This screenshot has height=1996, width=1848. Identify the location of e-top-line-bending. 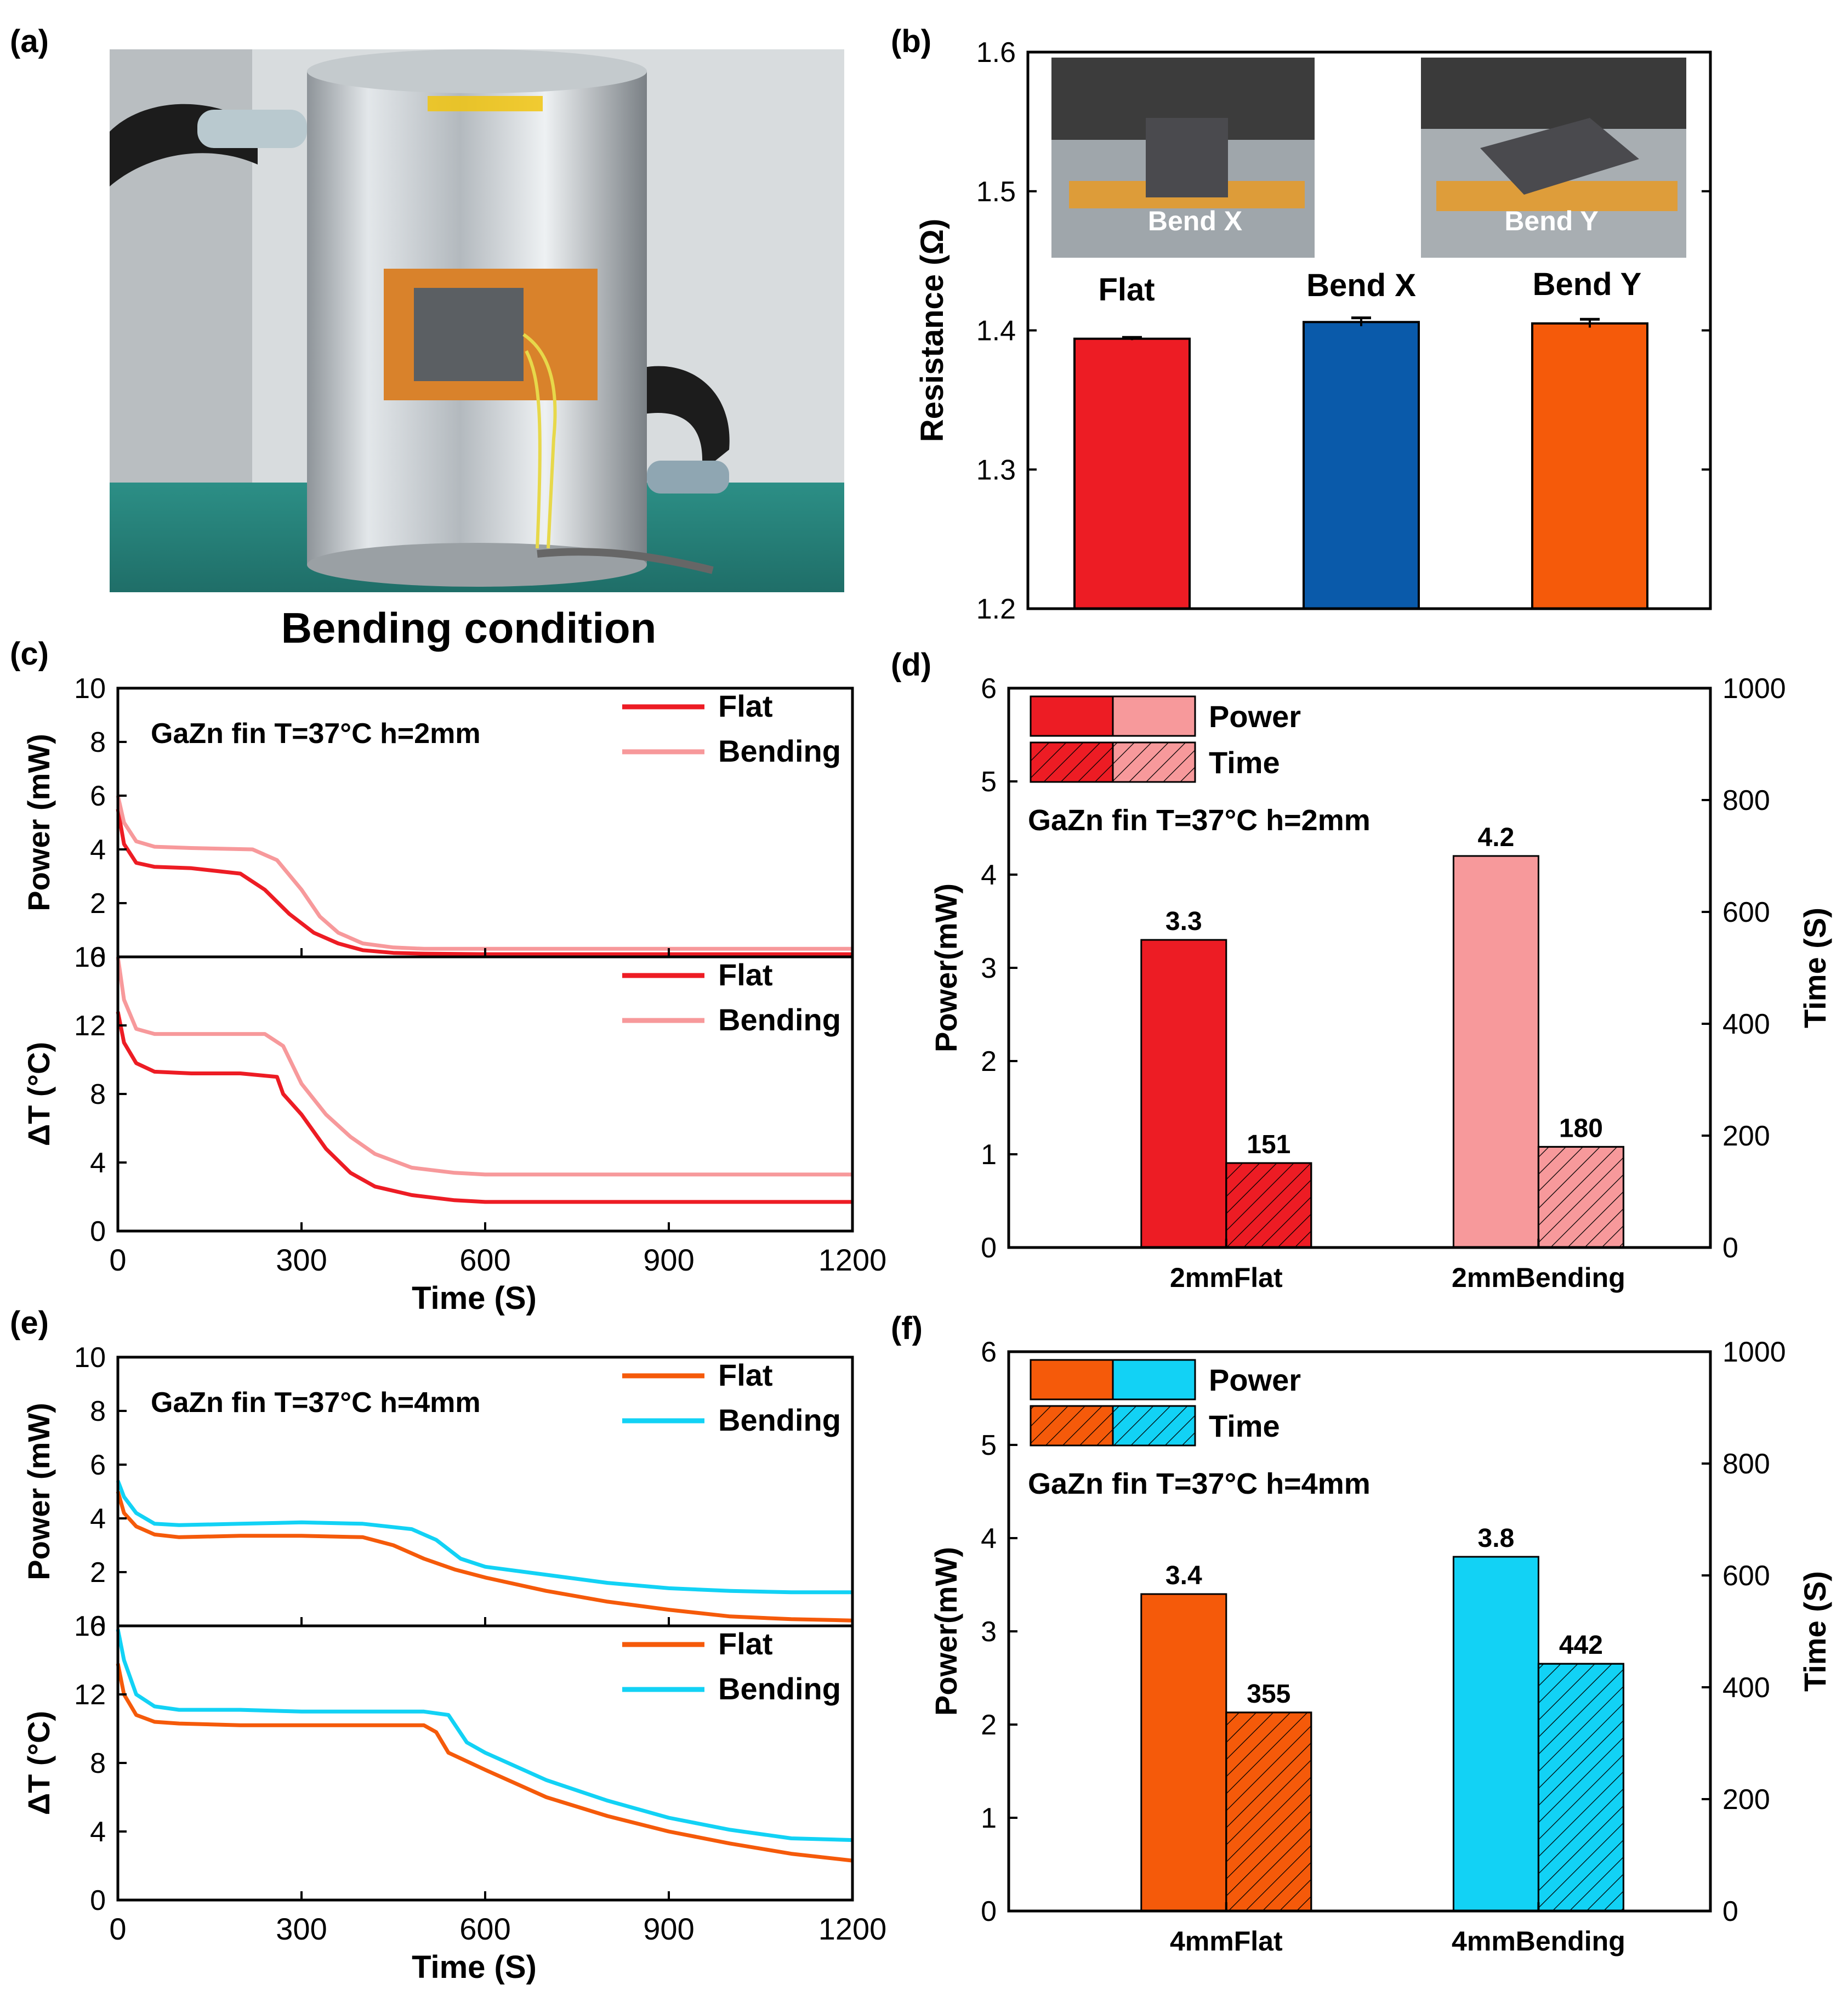
(484, 1538).